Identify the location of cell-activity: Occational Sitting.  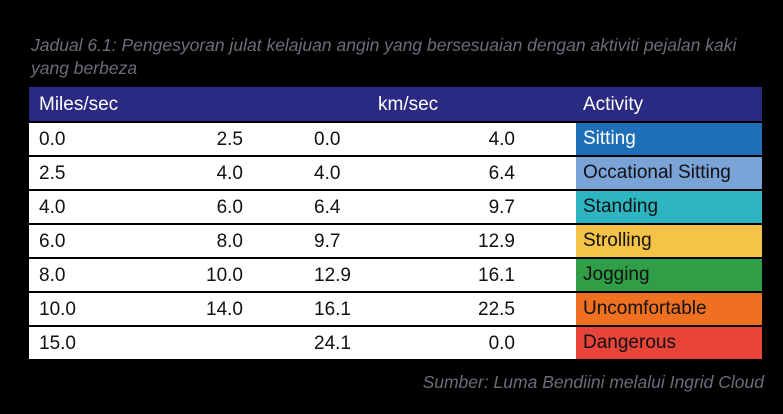
(669, 173).